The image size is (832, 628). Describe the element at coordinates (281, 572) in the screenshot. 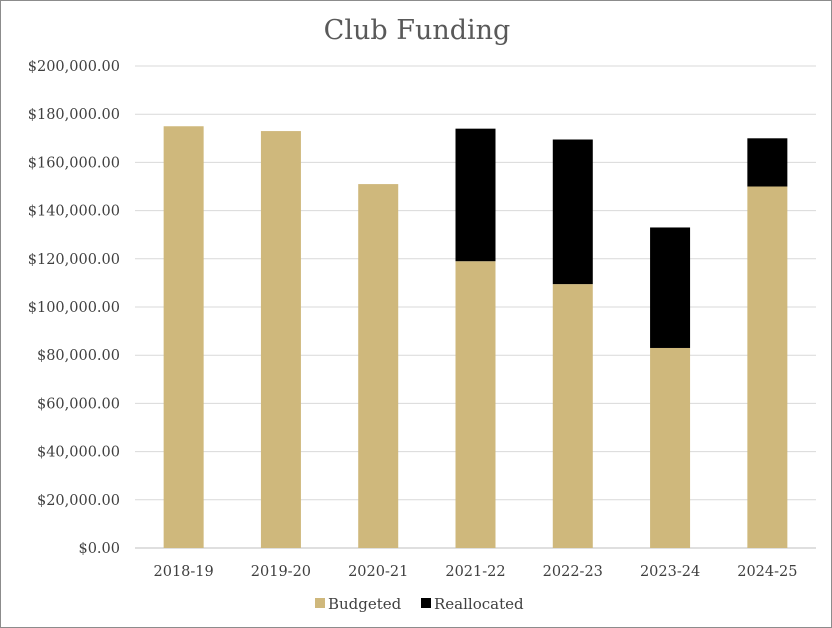

I see `x-tick-label: 2019-20` at that location.